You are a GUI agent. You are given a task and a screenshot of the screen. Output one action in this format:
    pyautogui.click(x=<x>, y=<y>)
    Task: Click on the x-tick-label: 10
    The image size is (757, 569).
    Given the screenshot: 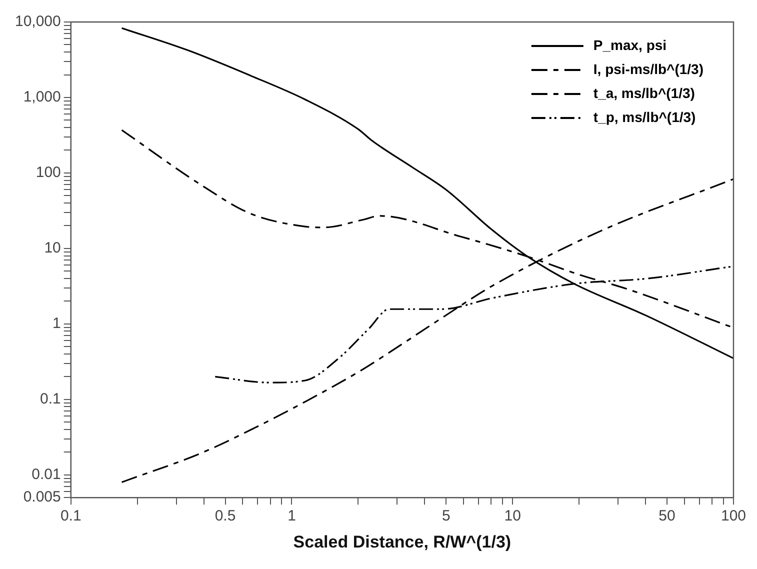 What is the action you would take?
    pyautogui.click(x=512, y=516)
    